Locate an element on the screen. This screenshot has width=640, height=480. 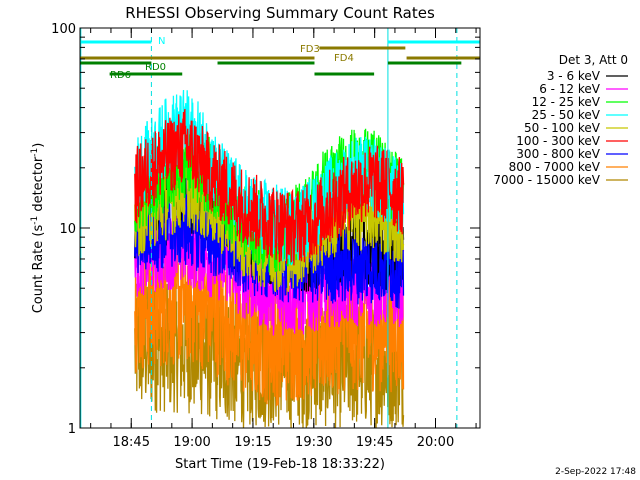
legend-label-7: 300 - 800 keV is located at coordinates (558, 154).